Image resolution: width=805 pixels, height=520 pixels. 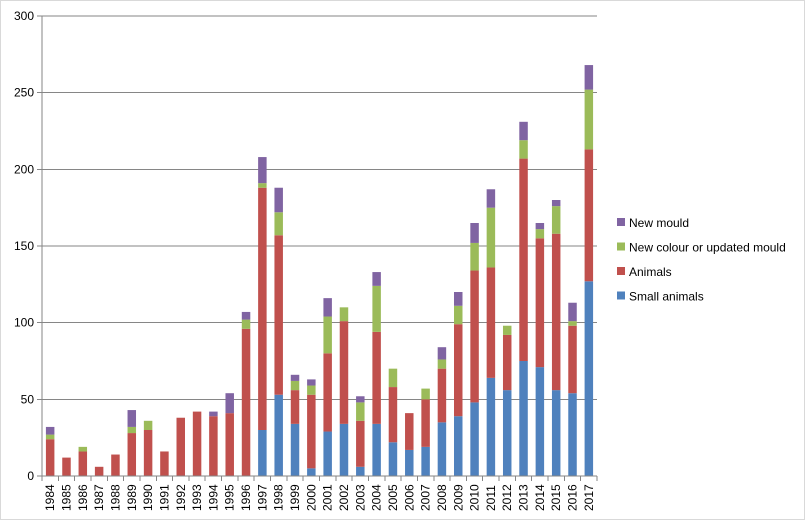 I want to click on bar-segment-animals-2004, so click(x=376, y=377).